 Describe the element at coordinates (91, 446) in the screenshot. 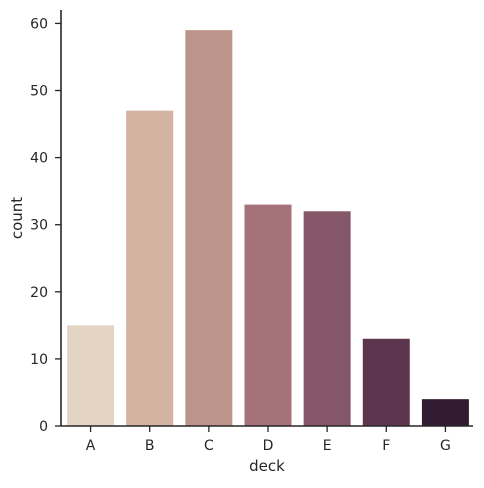

I see `x-tick-label-a: A` at that location.